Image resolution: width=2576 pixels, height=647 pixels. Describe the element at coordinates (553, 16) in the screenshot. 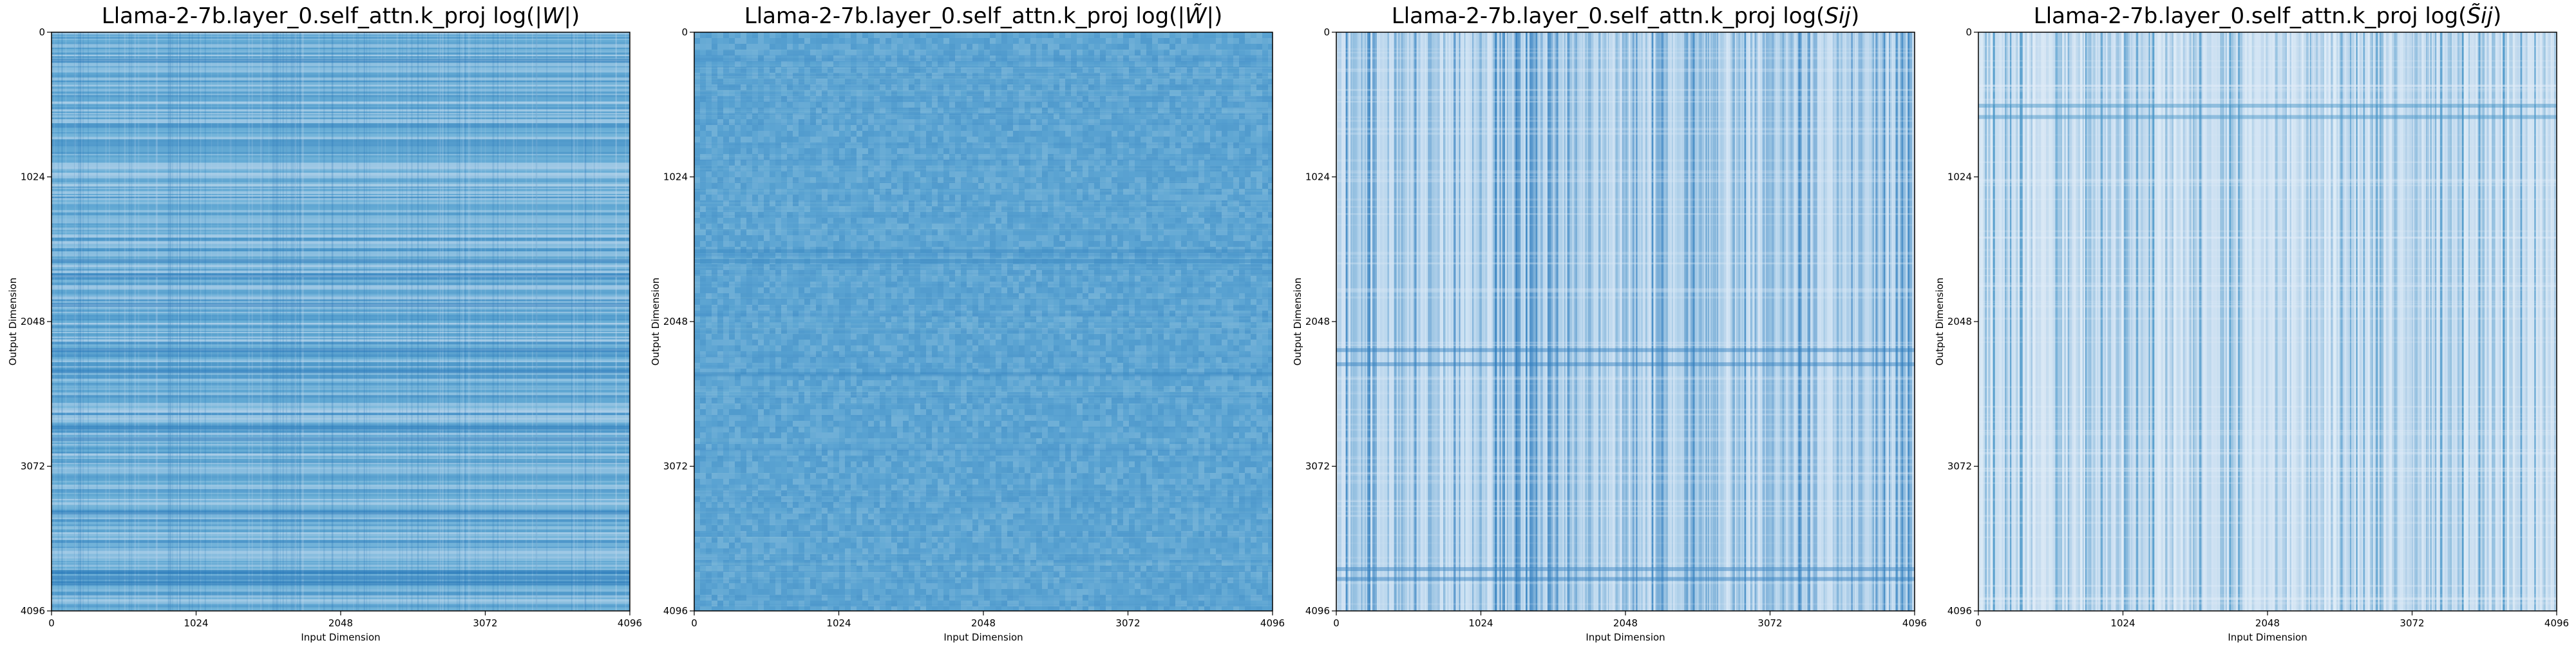

I see `chart-title-math: |W|` at that location.